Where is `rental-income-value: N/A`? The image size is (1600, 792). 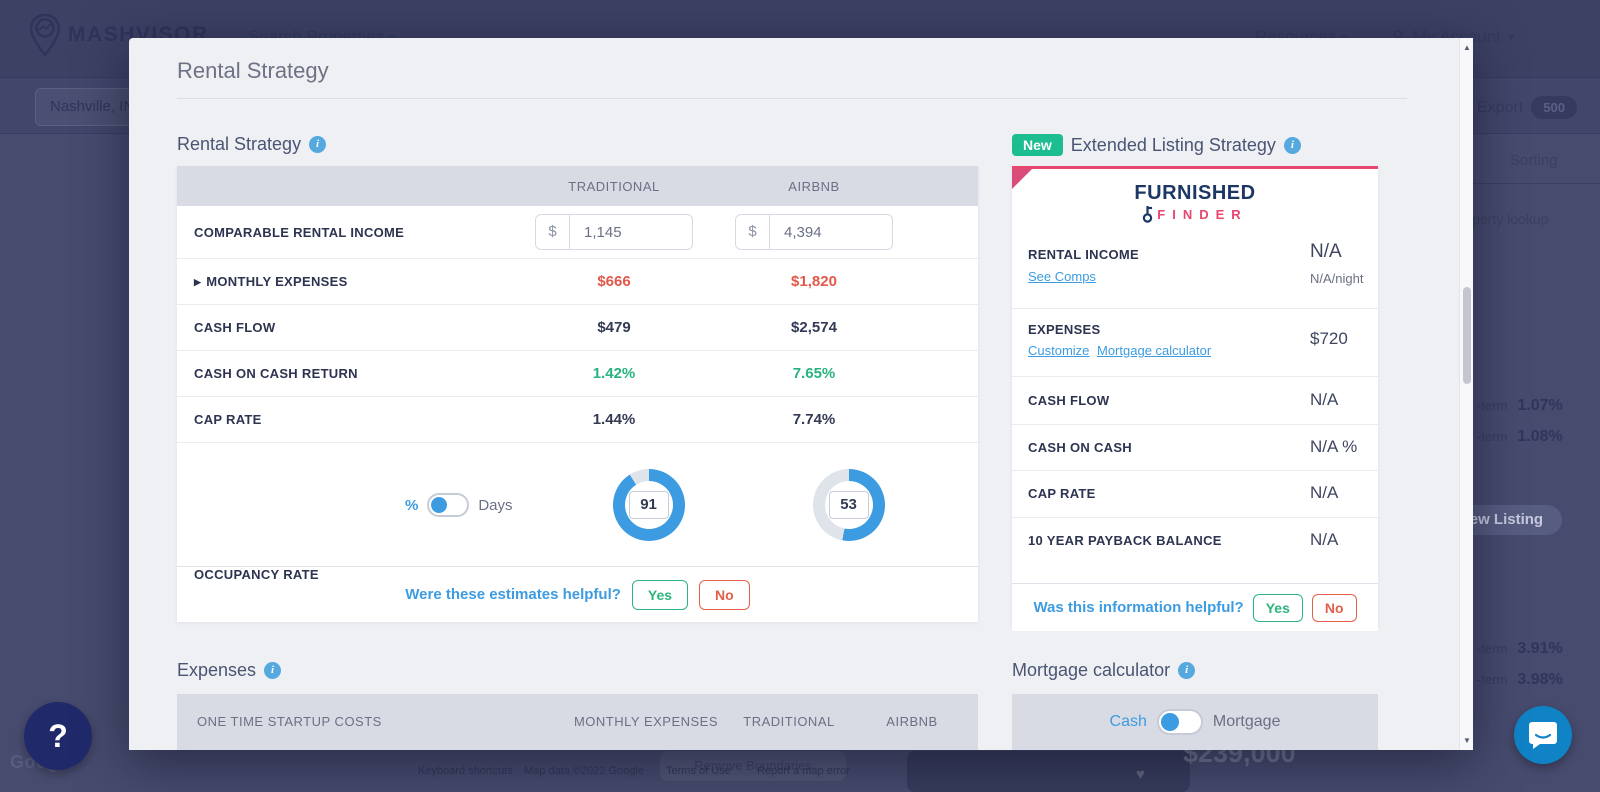 rental-income-value: N/A is located at coordinates (1326, 251).